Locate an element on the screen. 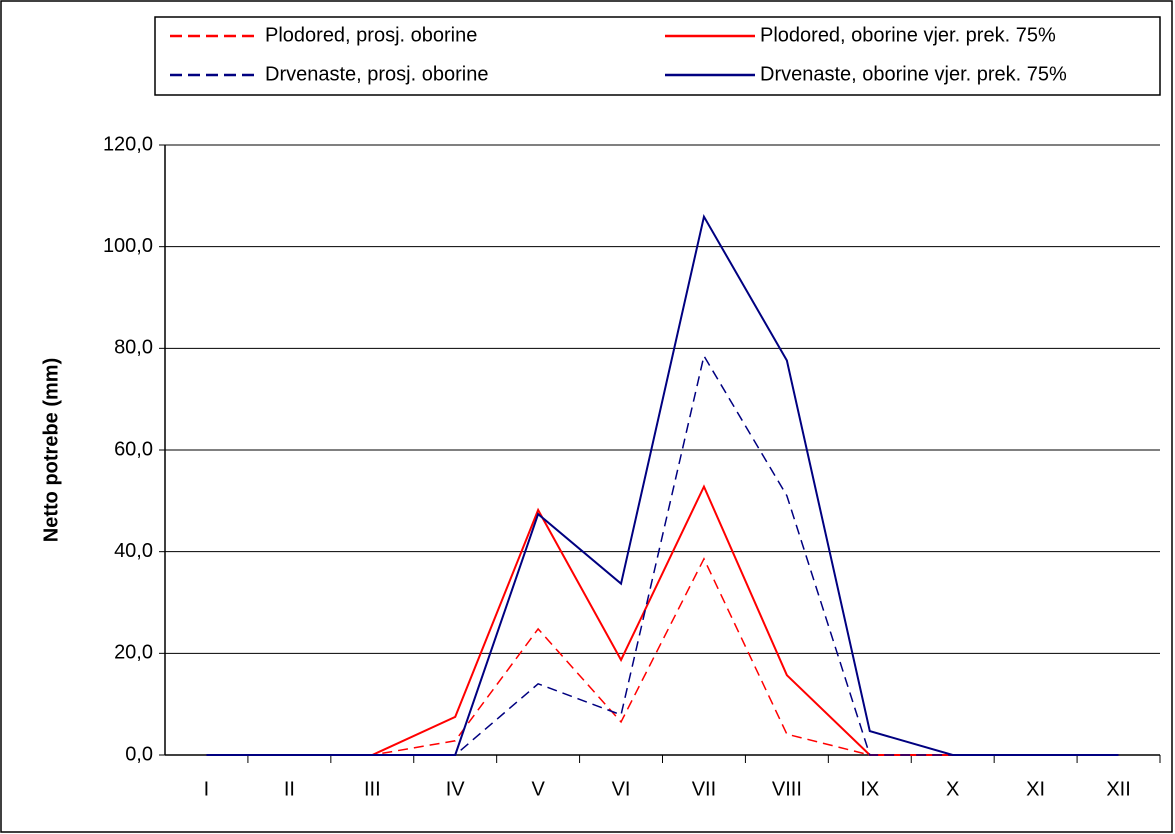 This screenshot has height=834, width=1175. x-tick-label: II is located at coordinates (289, 789).